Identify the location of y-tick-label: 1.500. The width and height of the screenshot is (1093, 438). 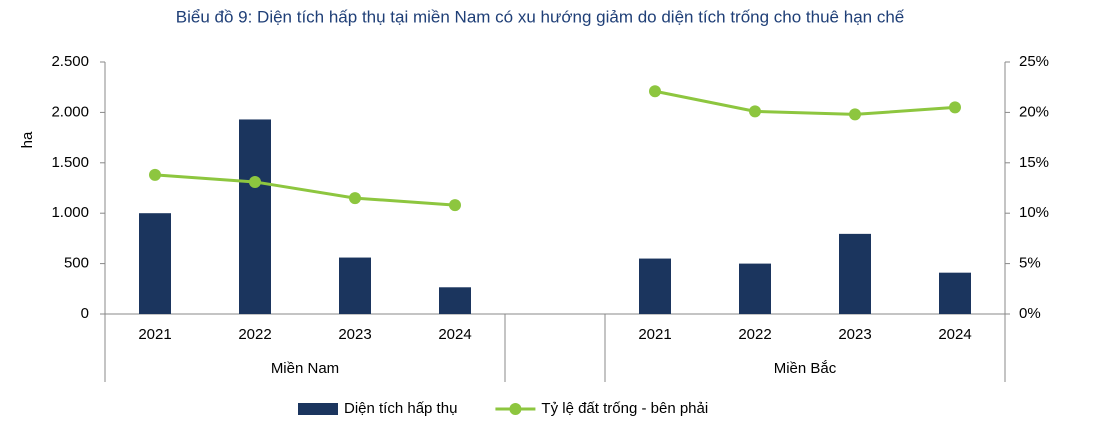
(70, 162).